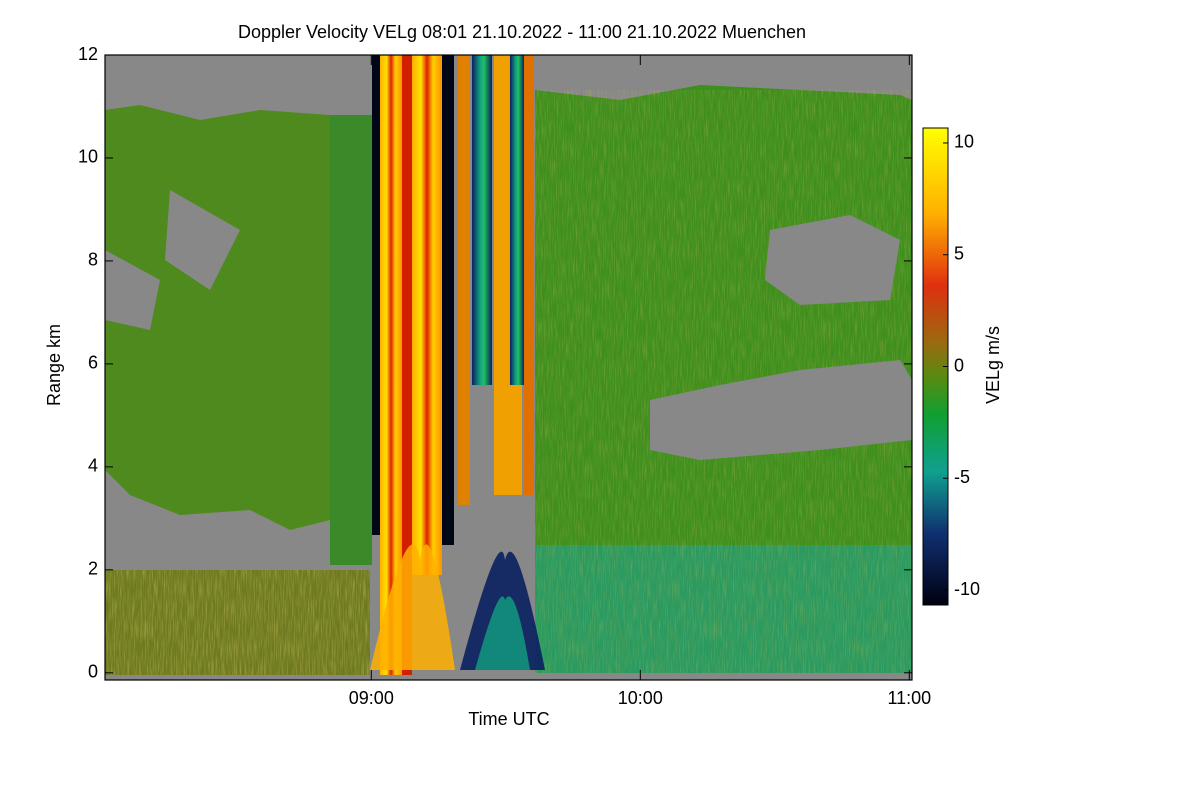 The height and width of the screenshot is (805, 1200). Describe the element at coordinates (371, 698) in the screenshot. I see `x-tick-label: 09:00` at that location.